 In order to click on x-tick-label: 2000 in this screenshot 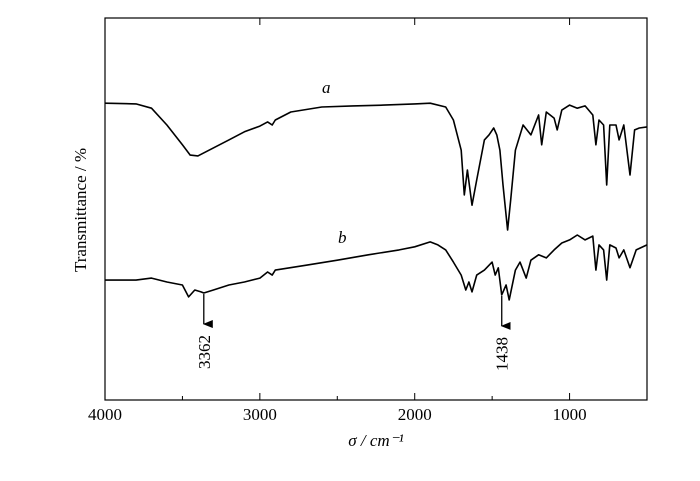, I will do `click(415, 414)`.